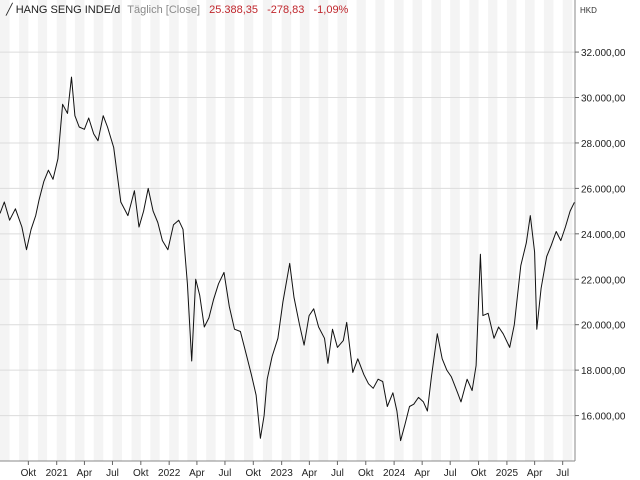 The width and height of the screenshot is (640, 480). Describe the element at coordinates (394, 473) in the screenshot. I see `x-tick-label: 2024` at that location.